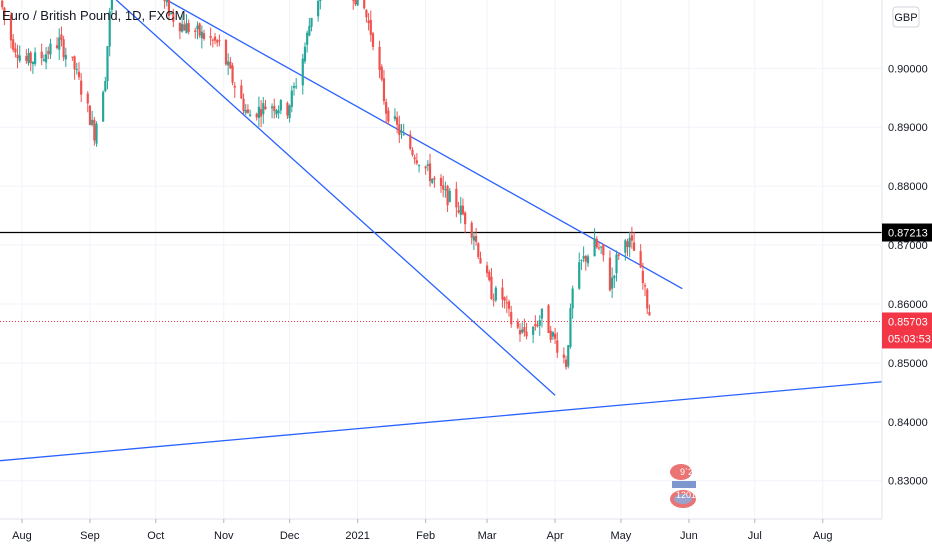  I want to click on logo-band, so click(684, 484).